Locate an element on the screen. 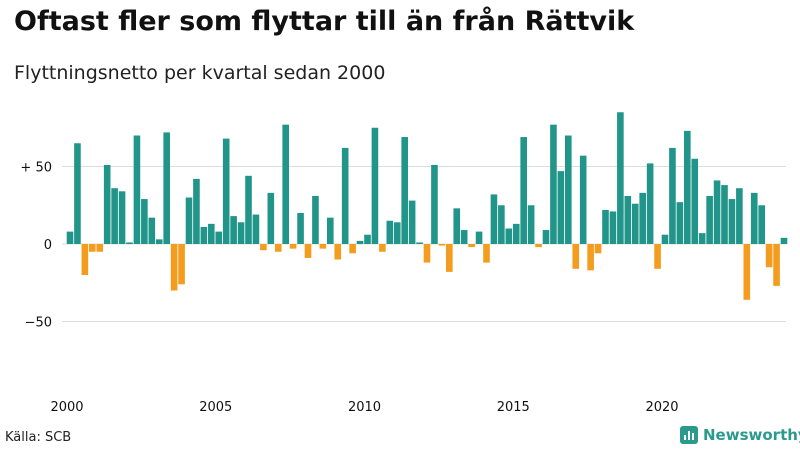 This screenshot has width=800, height=450. x-tick-label: 2005 is located at coordinates (215, 407).